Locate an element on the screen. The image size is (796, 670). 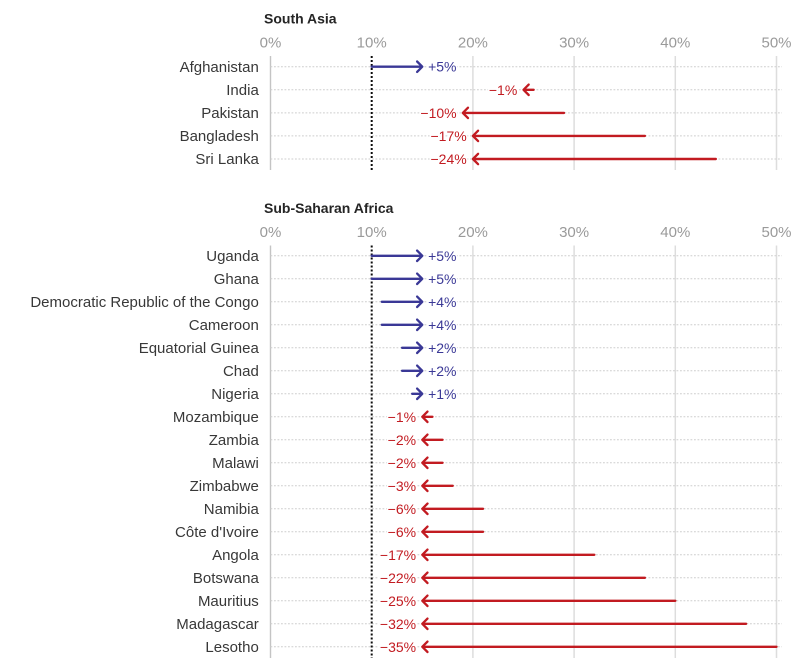
svg-text: Uganda is located at coordinates (232, 256).